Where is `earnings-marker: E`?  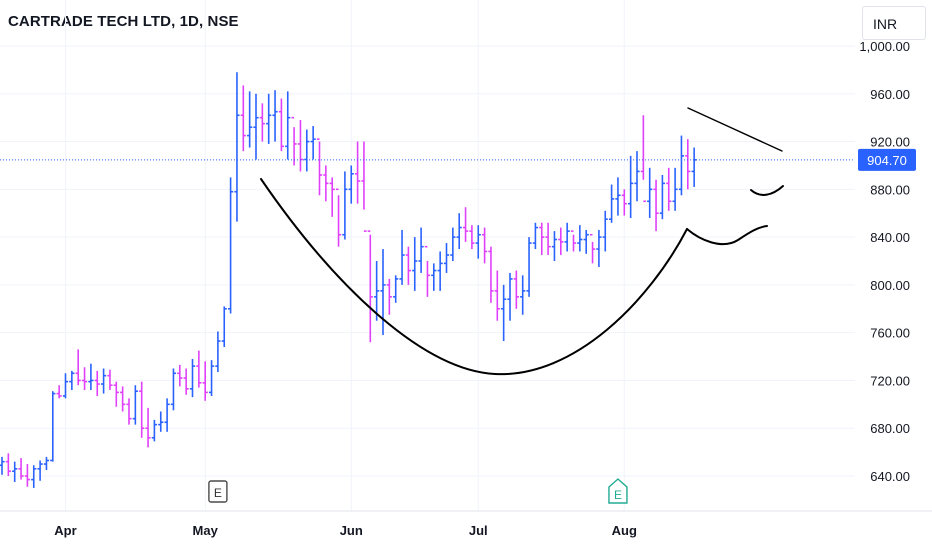 earnings-marker: E is located at coordinates (218, 491).